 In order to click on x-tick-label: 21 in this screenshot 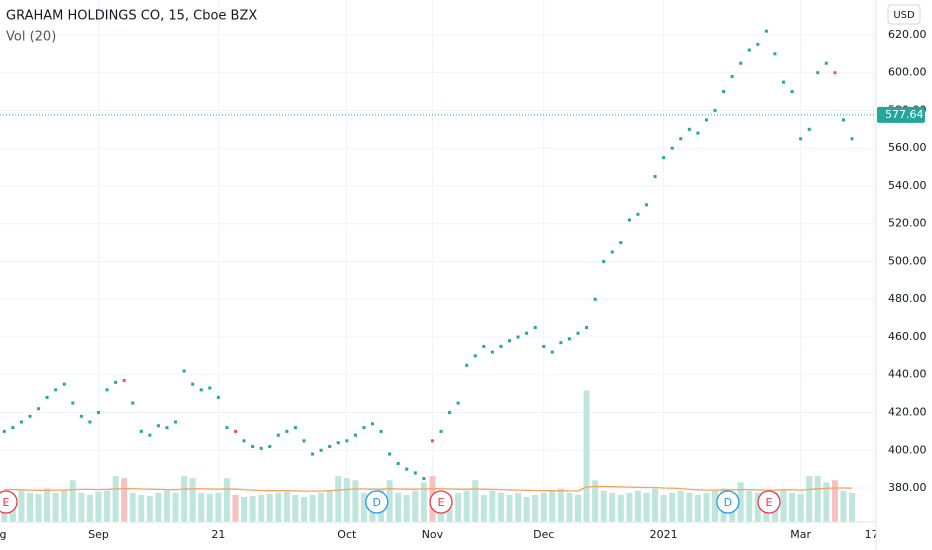, I will do `click(218, 534)`.